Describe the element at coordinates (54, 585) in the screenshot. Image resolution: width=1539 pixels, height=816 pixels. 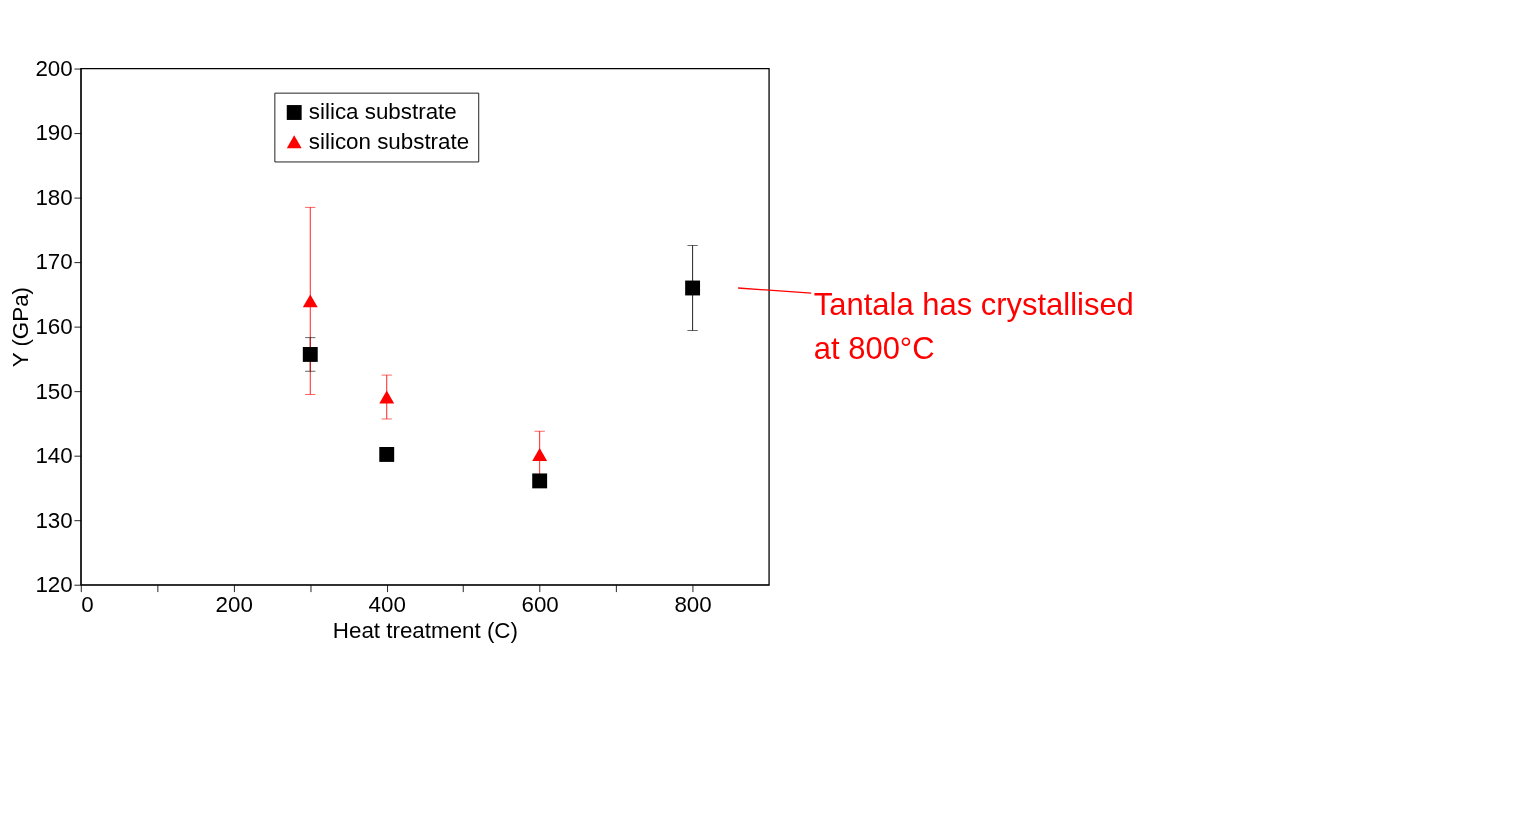
I see `y-tick-label: 120` at that location.